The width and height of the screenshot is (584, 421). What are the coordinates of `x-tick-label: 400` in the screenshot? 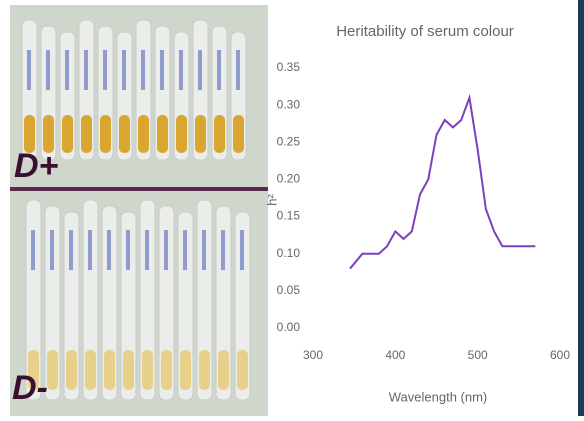 It's located at (395, 355).